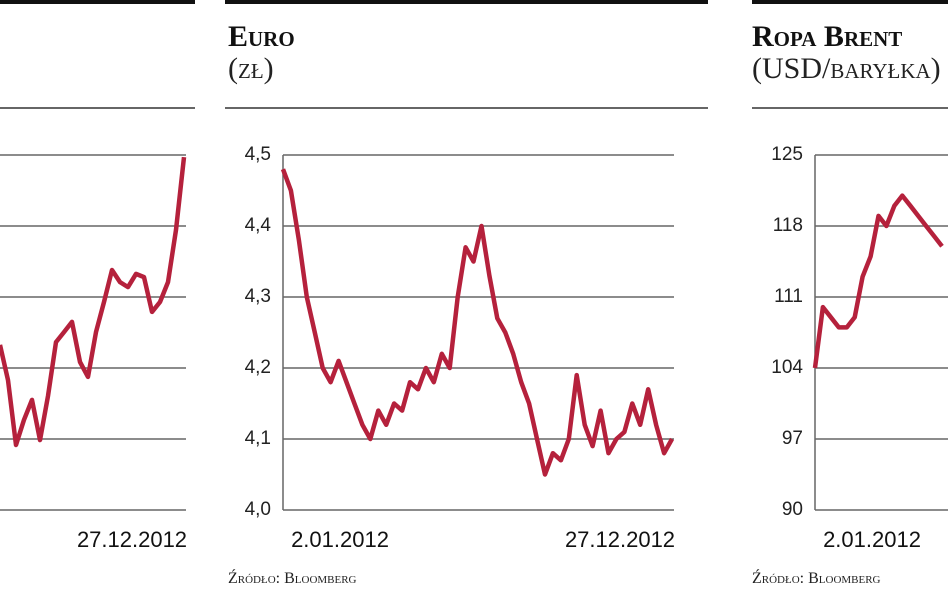 The height and width of the screenshot is (593, 948). What do you see at coordinates (261, 36) in the screenshot?
I see `panel-title: Euro` at bounding box center [261, 36].